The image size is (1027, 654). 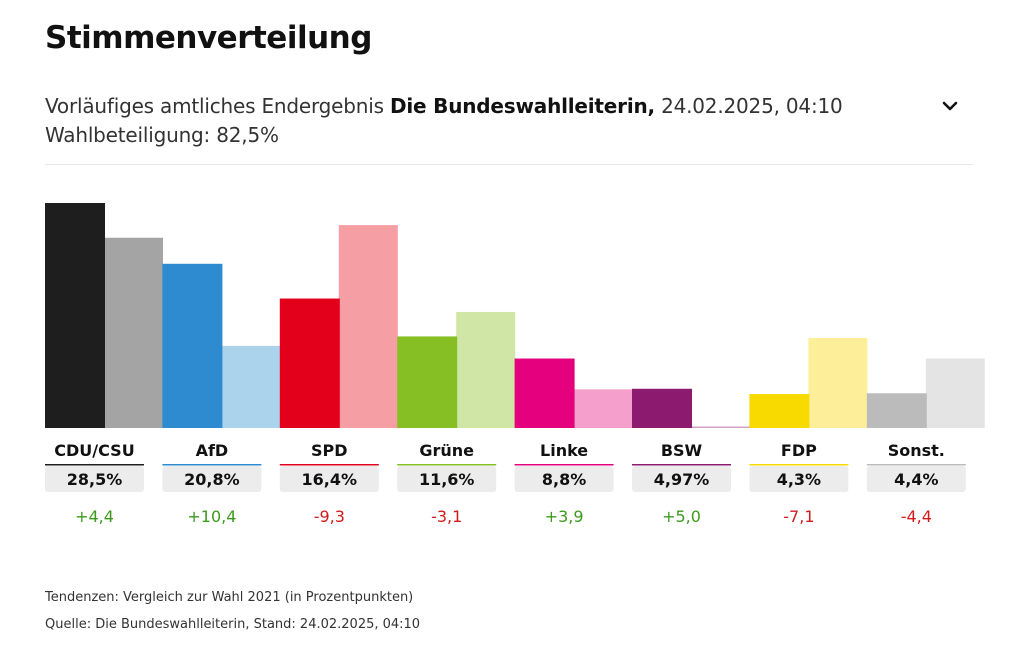 What do you see at coordinates (916, 450) in the screenshot?
I see `party-label: Sonst.` at bounding box center [916, 450].